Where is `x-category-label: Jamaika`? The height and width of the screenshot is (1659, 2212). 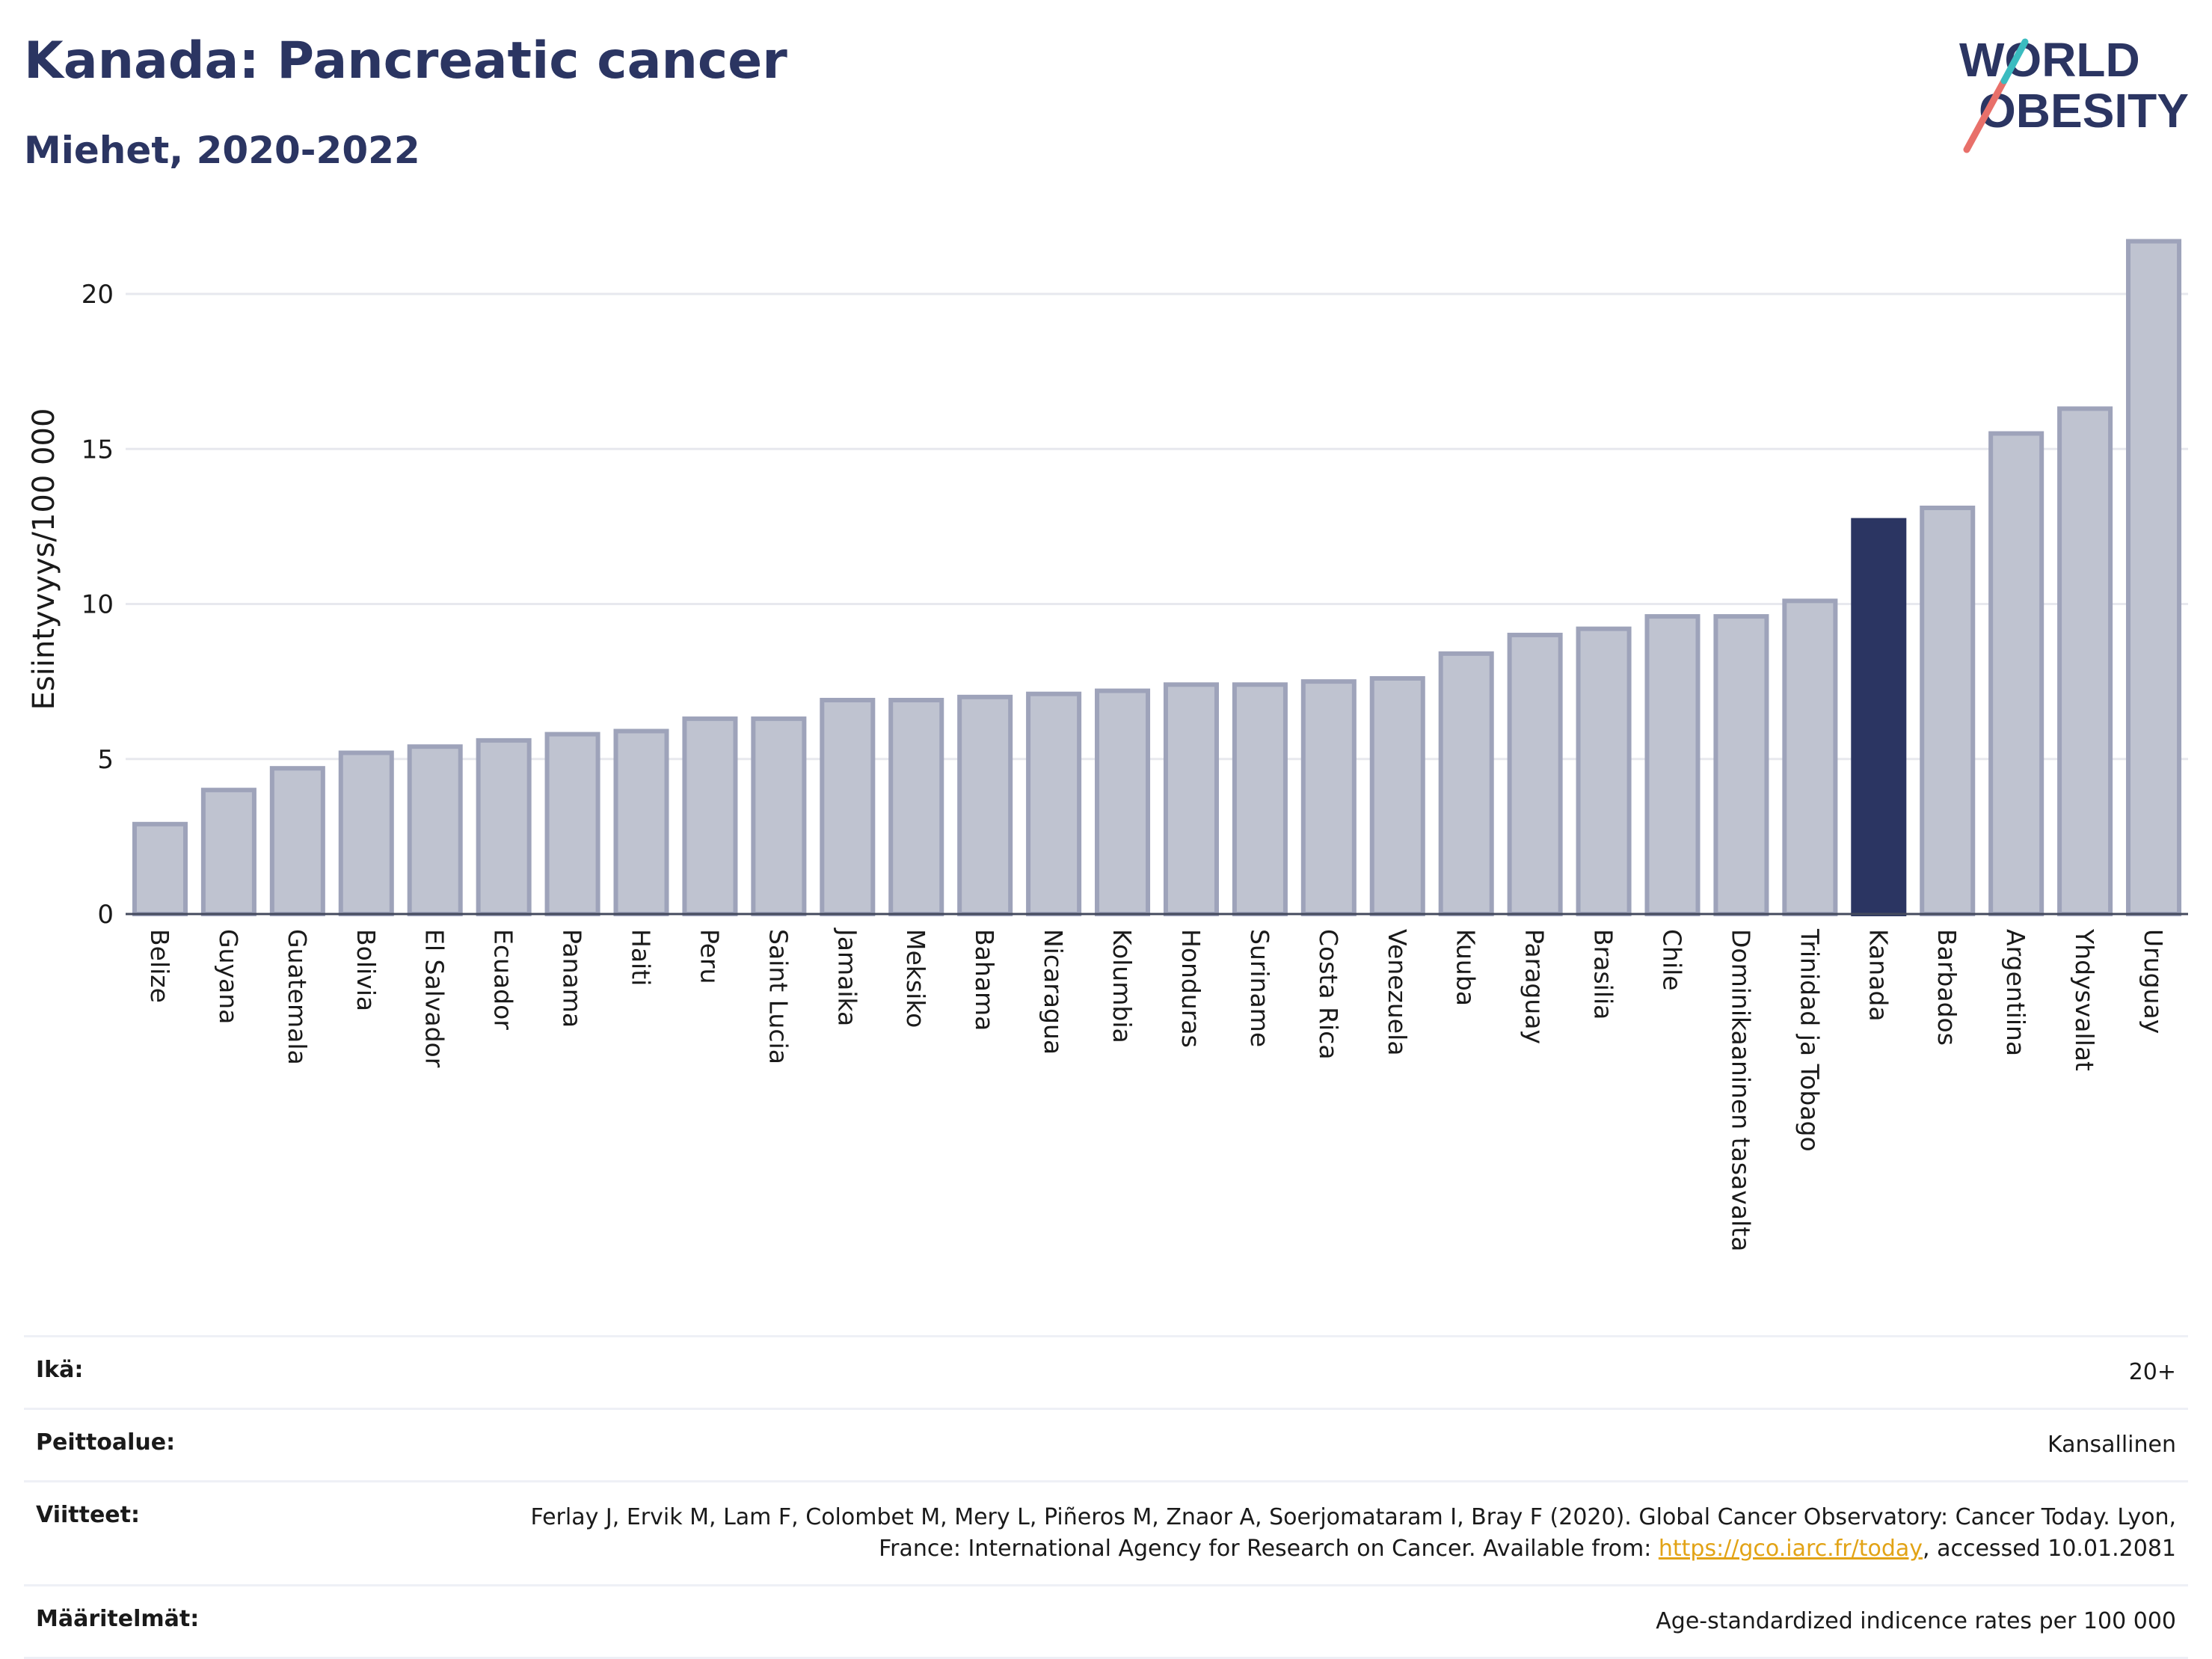
x-category-label: Jamaika is located at coordinates (846, 976).